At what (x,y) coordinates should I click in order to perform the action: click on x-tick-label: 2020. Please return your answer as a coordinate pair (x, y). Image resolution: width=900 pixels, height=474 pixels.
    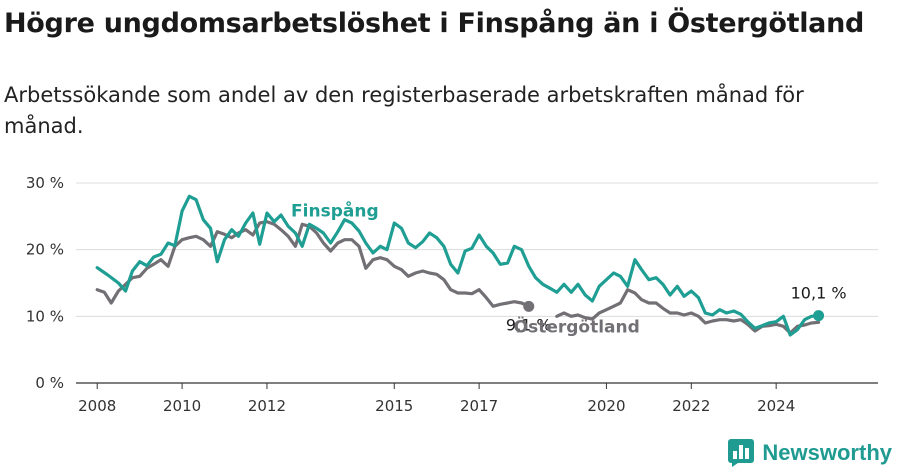
    Looking at the image, I should click on (606, 406).